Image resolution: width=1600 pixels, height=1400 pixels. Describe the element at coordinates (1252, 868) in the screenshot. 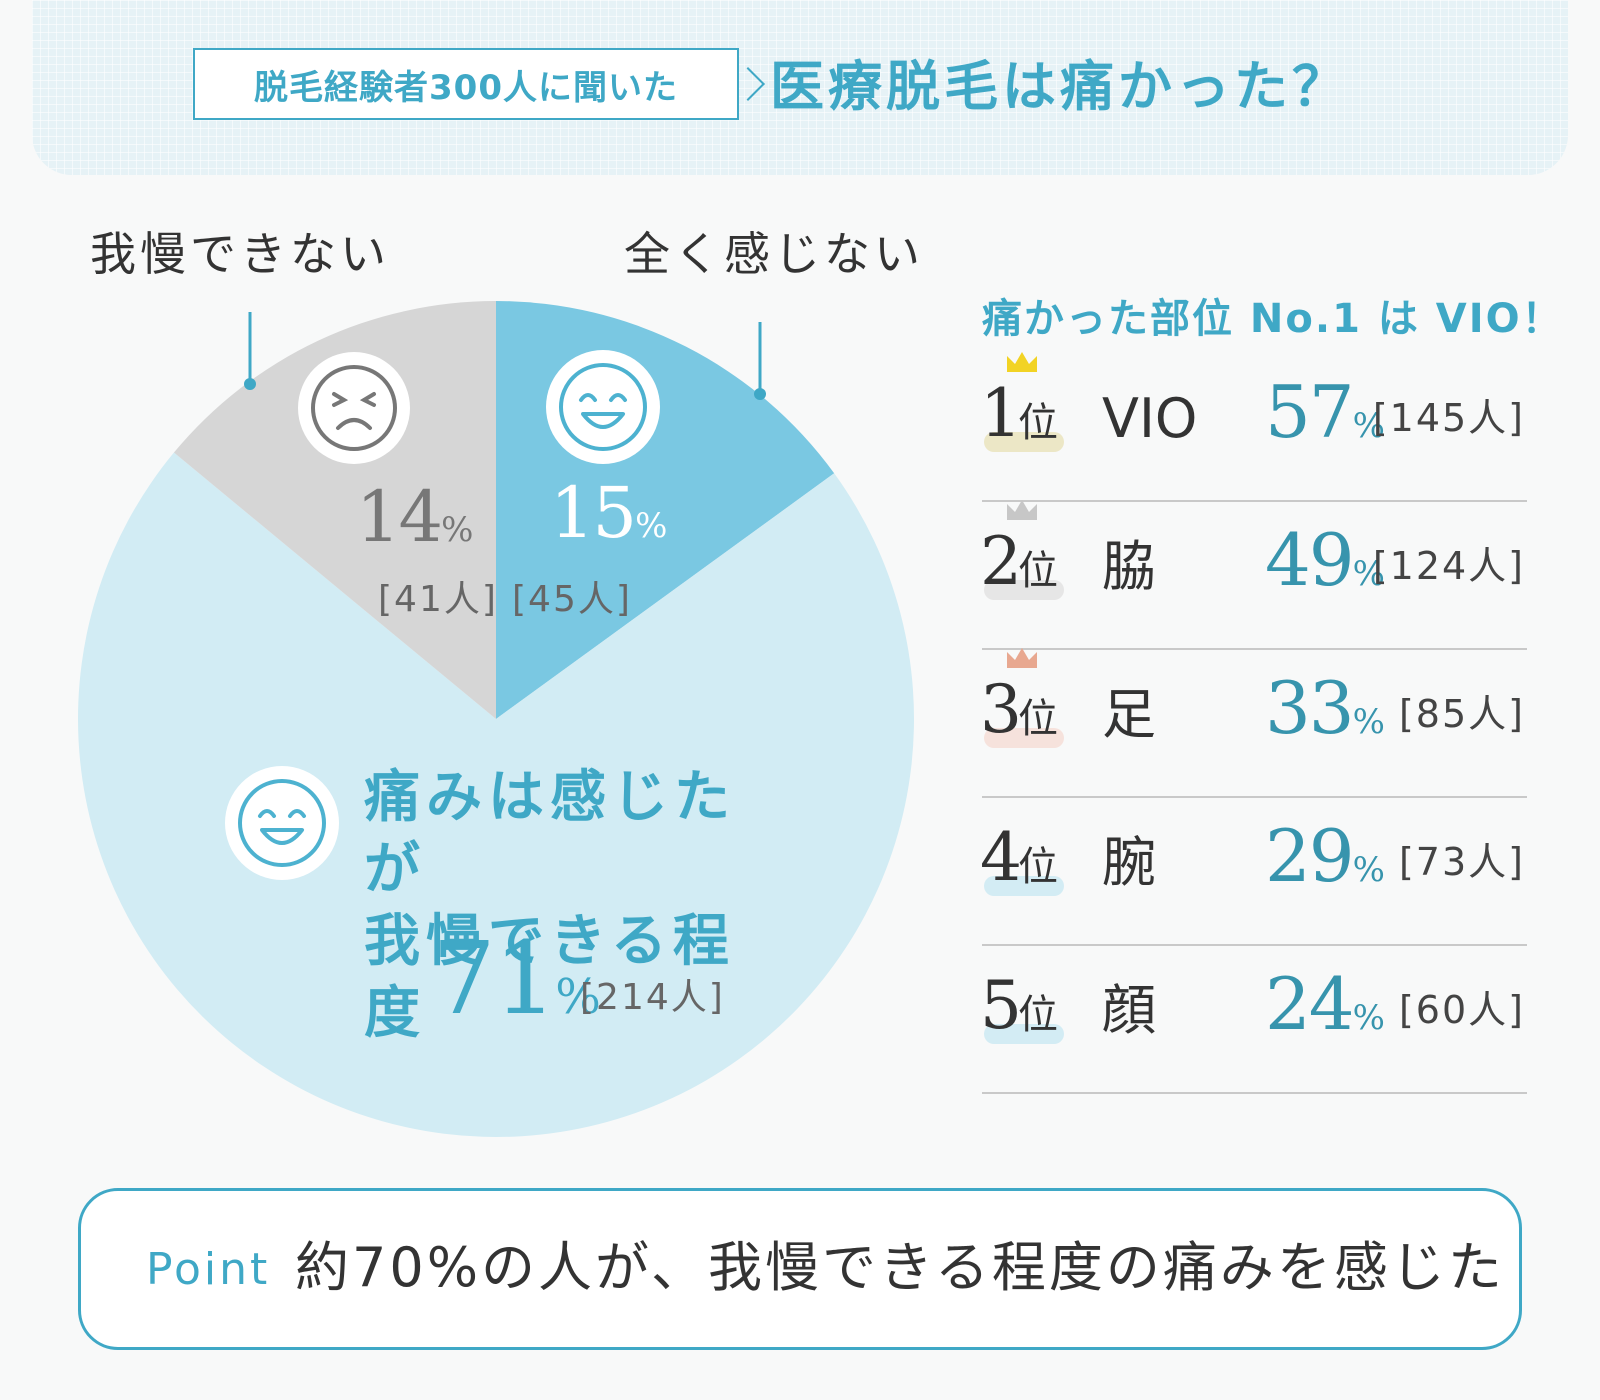

I see `ranking-row: 4位腕 29% [73人]` at that location.